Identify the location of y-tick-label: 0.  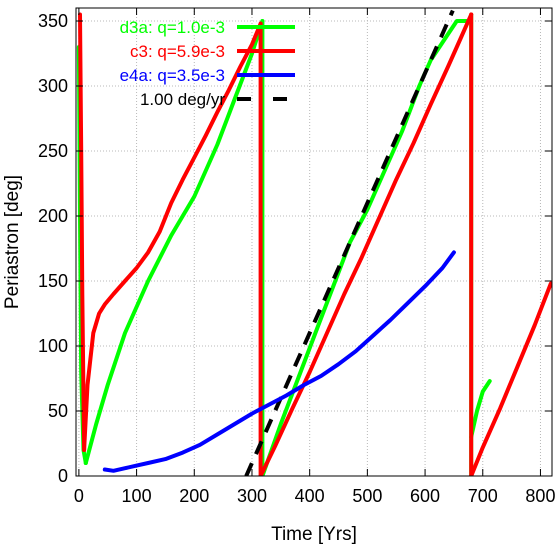
(63, 476).